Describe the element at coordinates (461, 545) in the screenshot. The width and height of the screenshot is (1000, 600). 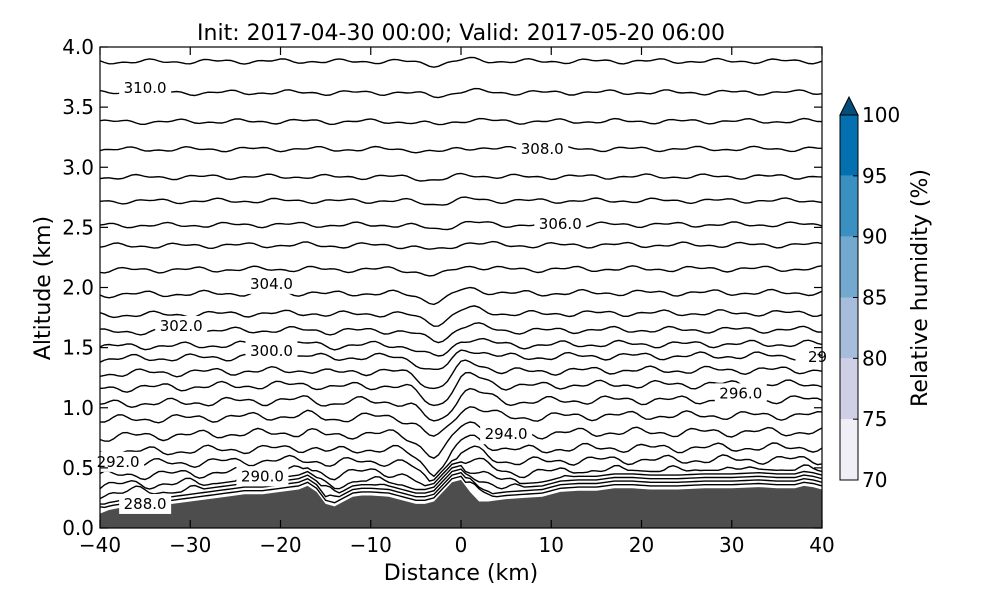
I see `x-tick-label: 0` at that location.